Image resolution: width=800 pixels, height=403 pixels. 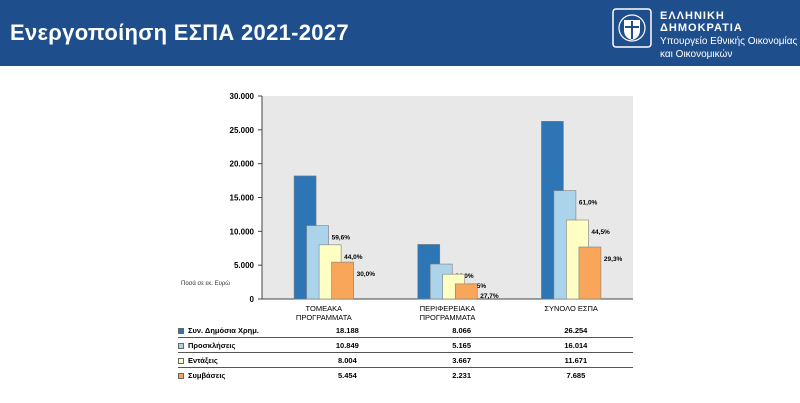 What do you see at coordinates (701, 22) in the screenshot?
I see `org-name: ΕΛΛΗΝΙΚΗ ΔΗΜΟΚΡΑΤΙΑ` at bounding box center [701, 22].